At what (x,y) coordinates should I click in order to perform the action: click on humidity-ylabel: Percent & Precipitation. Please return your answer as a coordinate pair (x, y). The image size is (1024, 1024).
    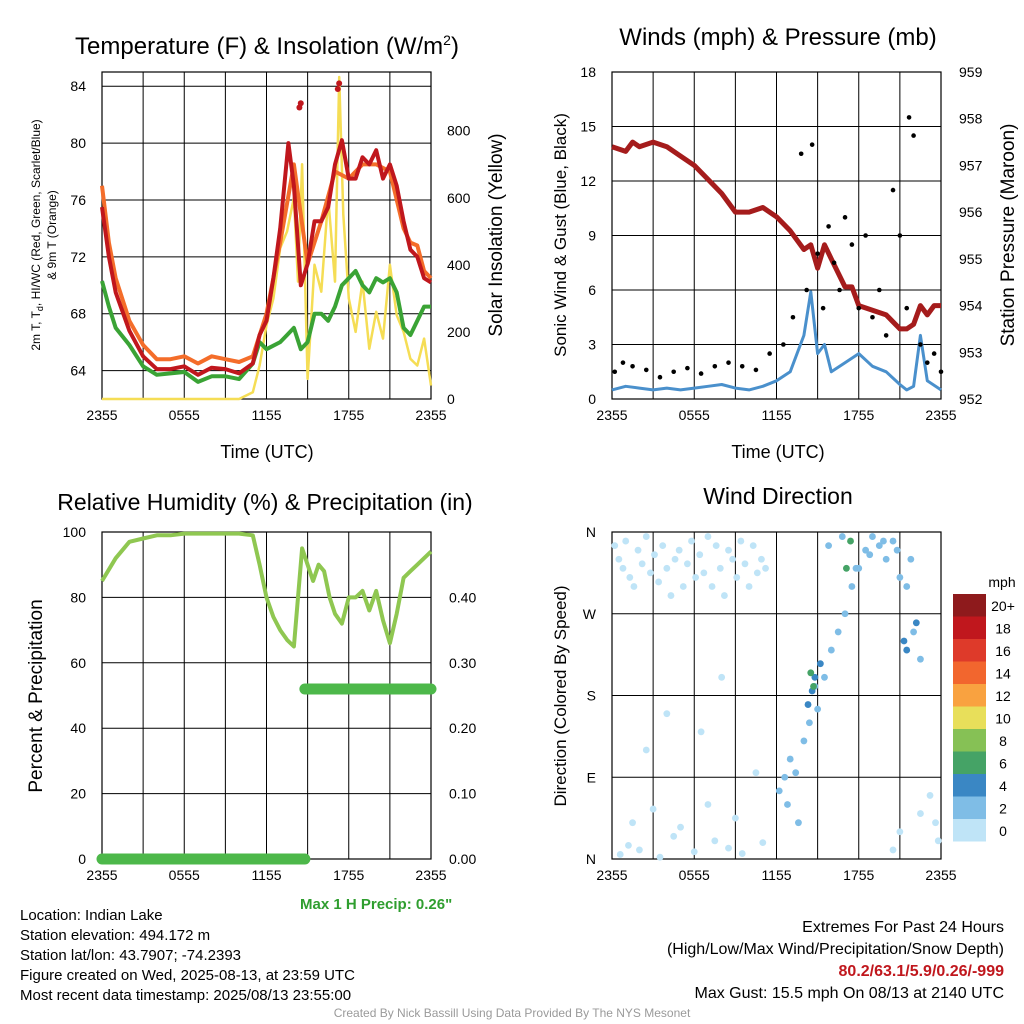
    Looking at the image, I should click on (36, 695).